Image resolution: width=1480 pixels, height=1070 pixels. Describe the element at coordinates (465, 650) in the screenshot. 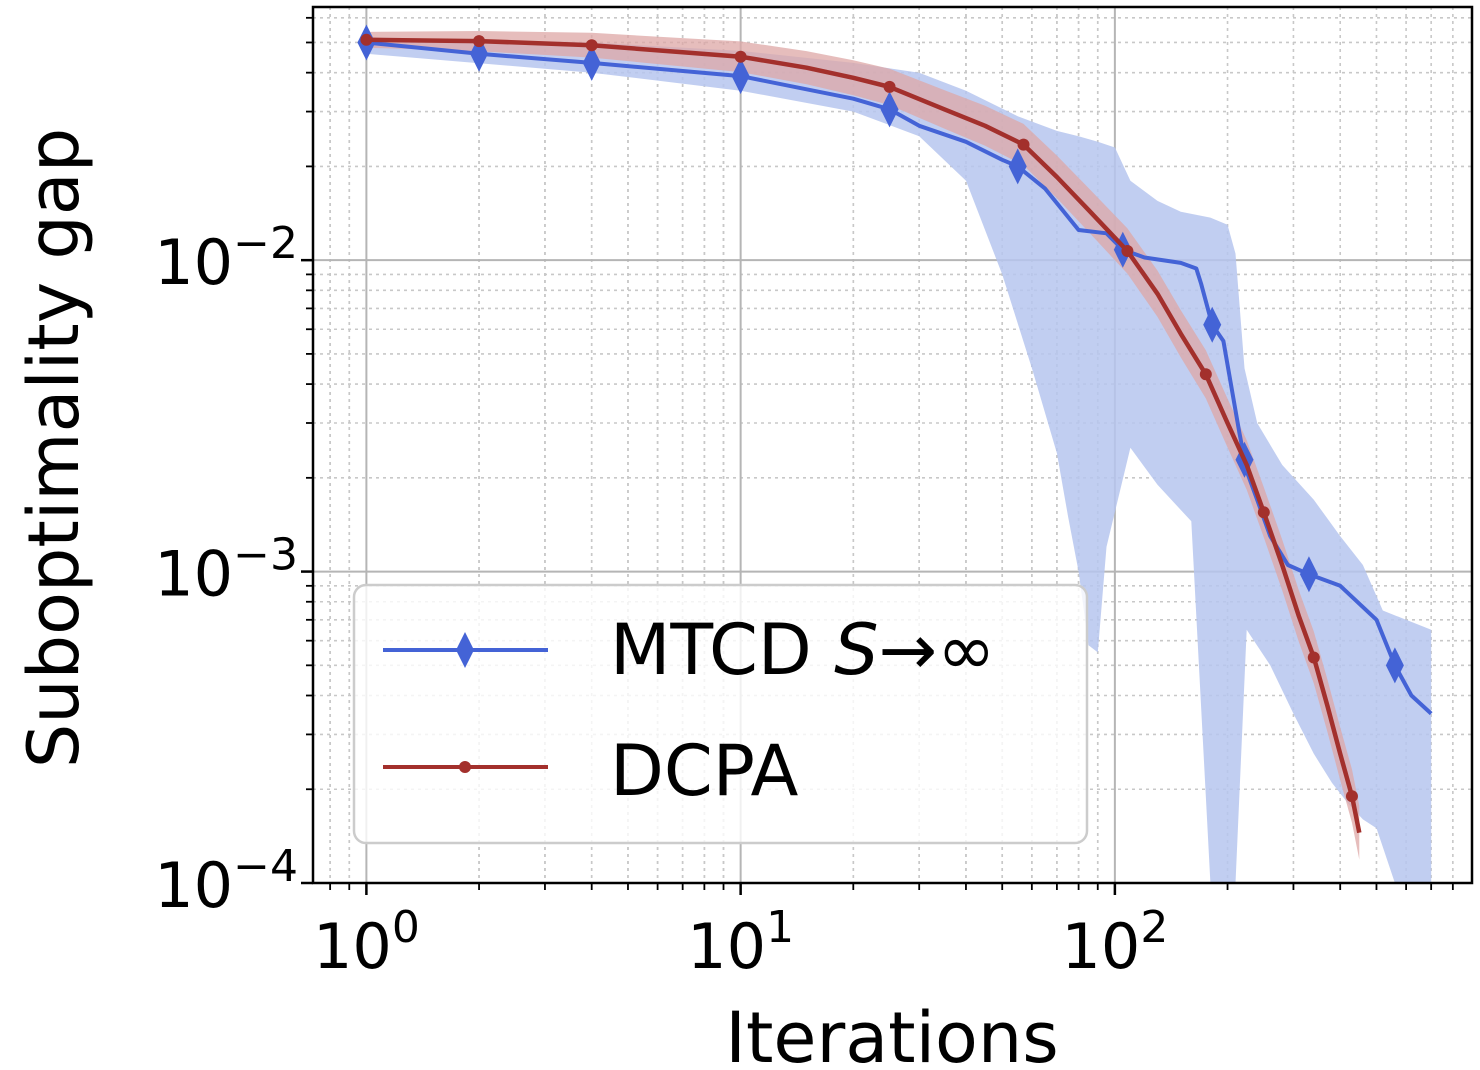

I see `legend-marker-mtcd` at that location.